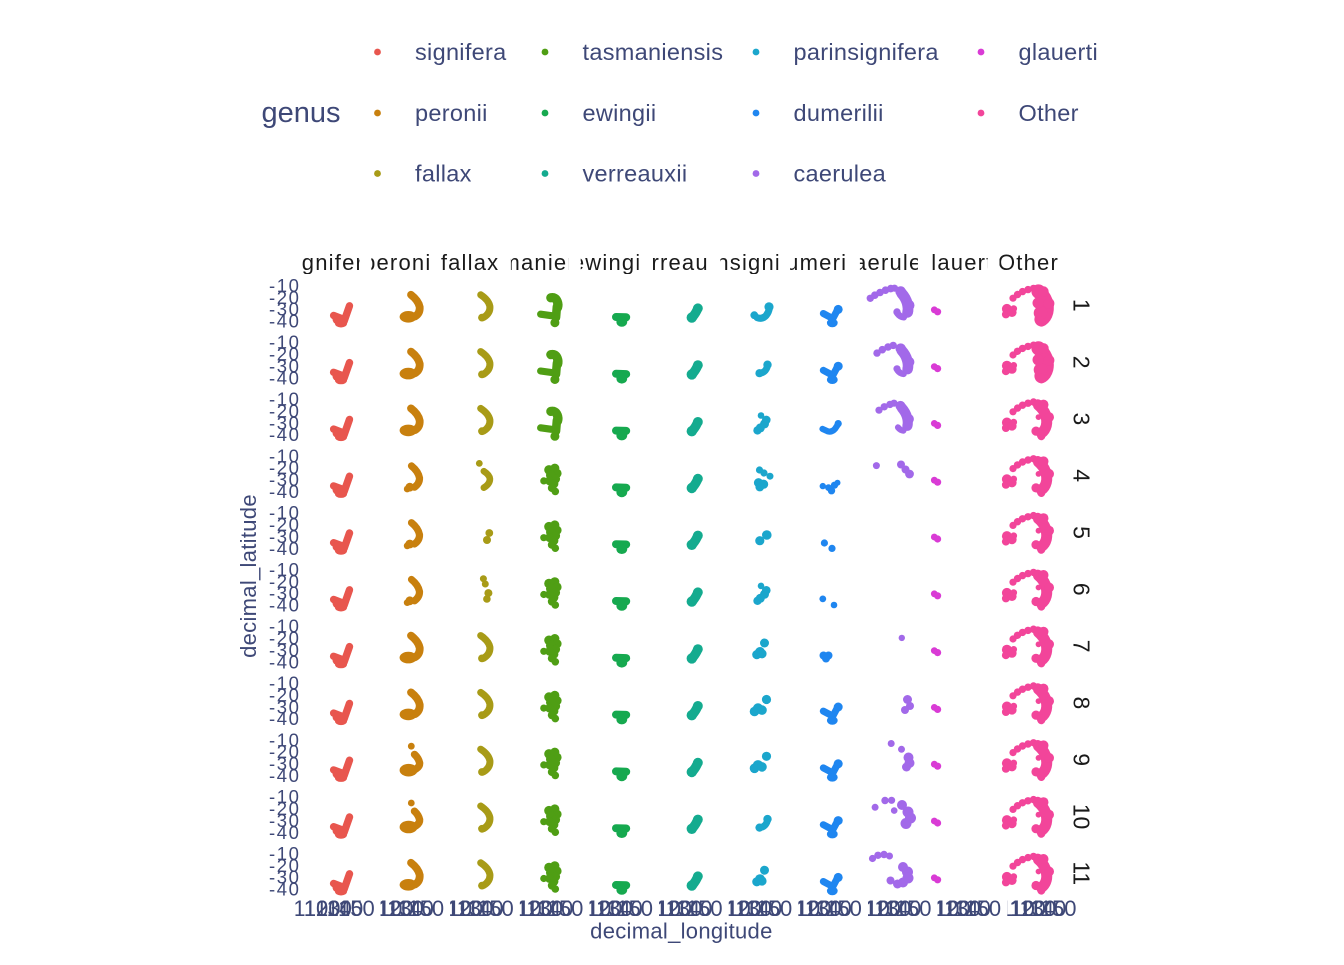  What do you see at coordinates (653, 52) in the screenshot?
I see `svg-text: tasmaniensis` at bounding box center [653, 52].